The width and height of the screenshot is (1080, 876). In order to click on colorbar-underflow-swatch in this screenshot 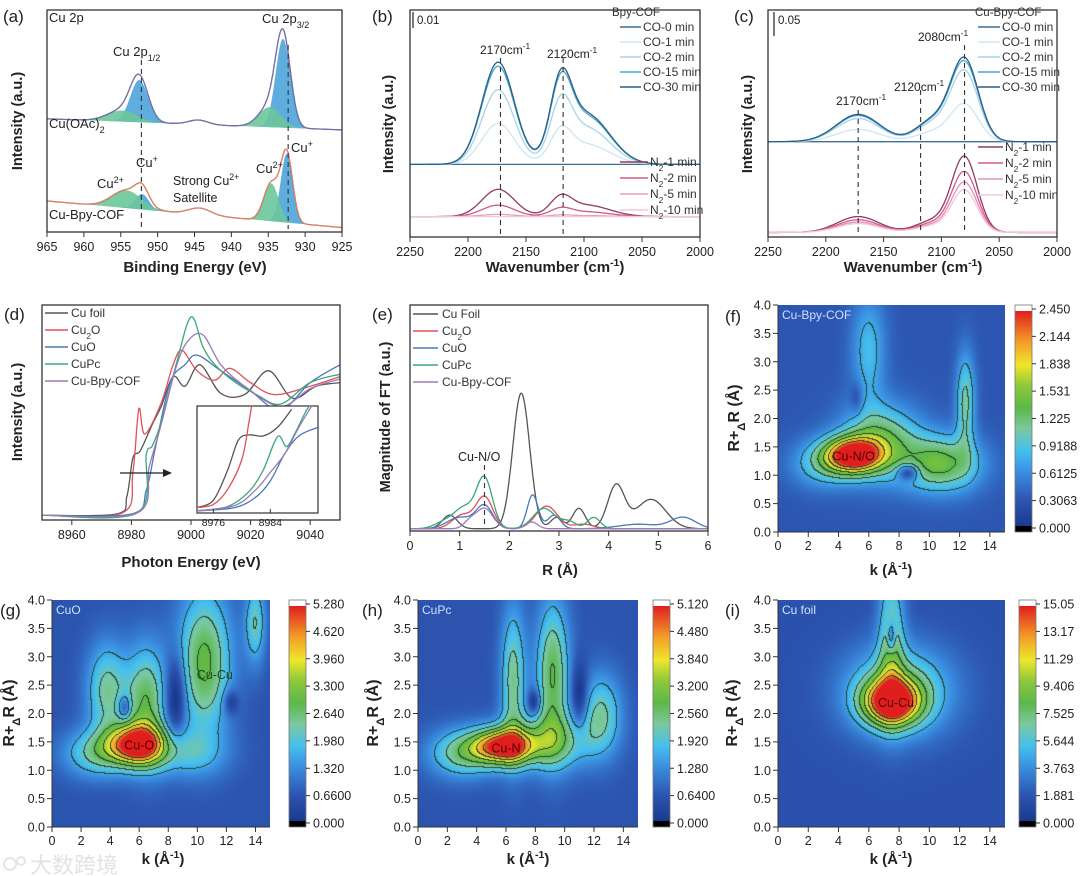, I will do `click(297, 824)`.